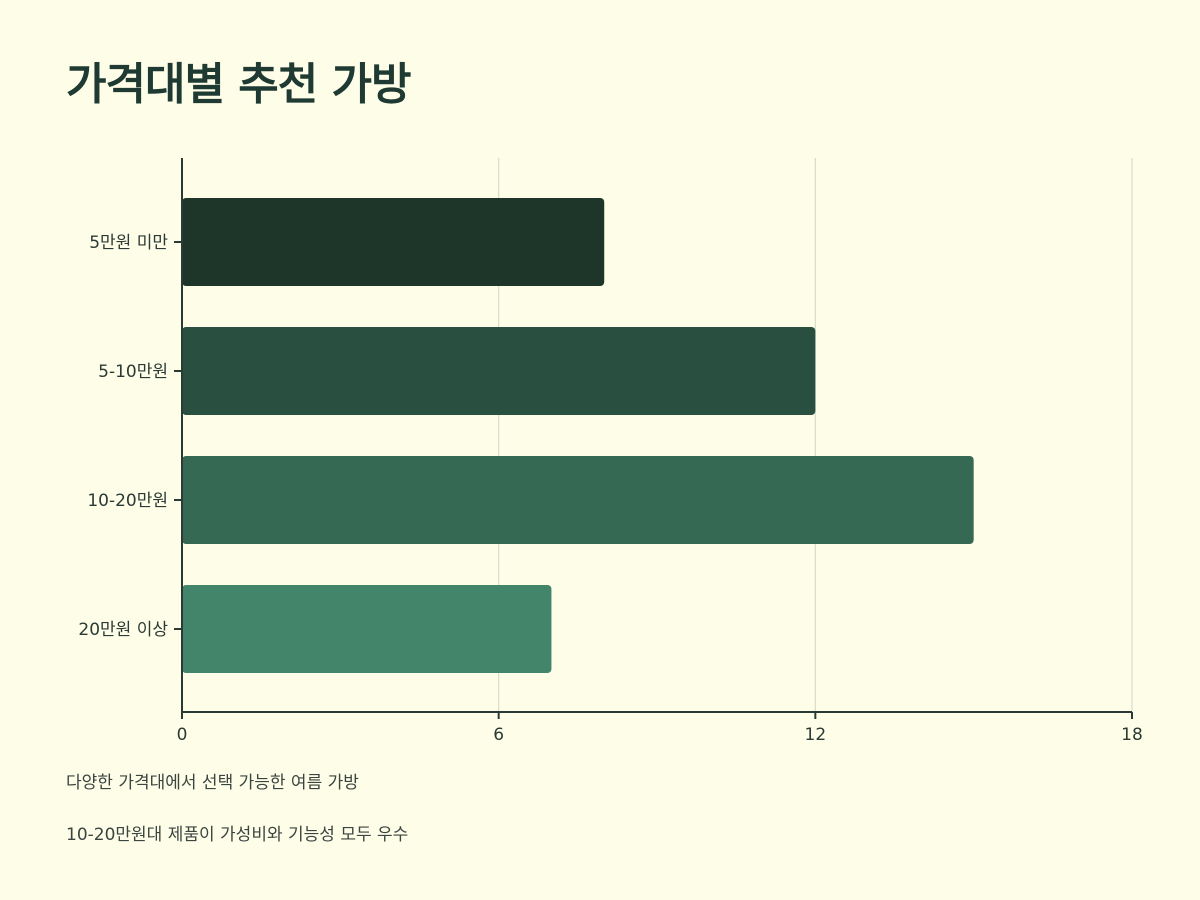 The image size is (1200, 900). What do you see at coordinates (498, 735) in the screenshot?
I see `x-tick-label-1: 6` at bounding box center [498, 735].